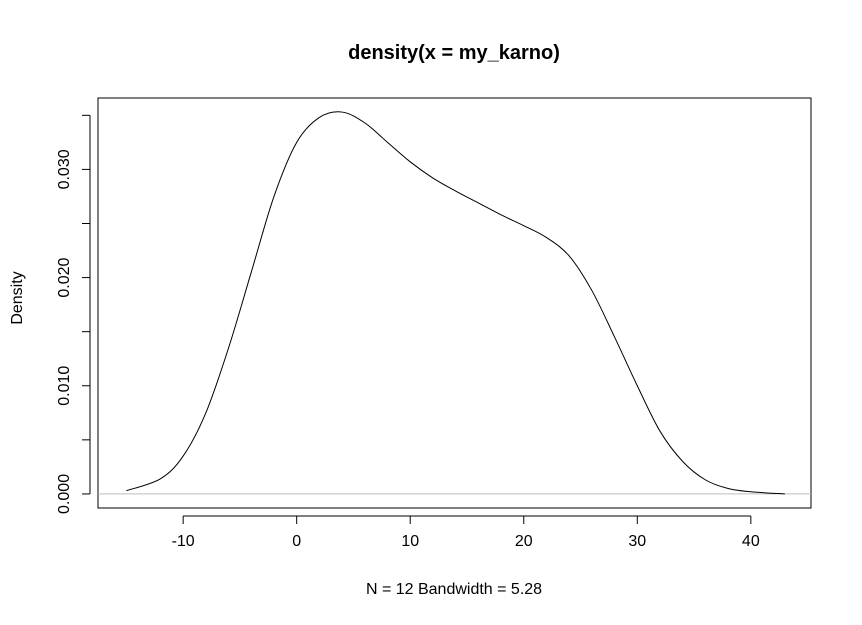 This screenshot has height=625, width=862. What do you see at coordinates (183, 541) in the screenshot?
I see `x-tick-label: -10` at bounding box center [183, 541].